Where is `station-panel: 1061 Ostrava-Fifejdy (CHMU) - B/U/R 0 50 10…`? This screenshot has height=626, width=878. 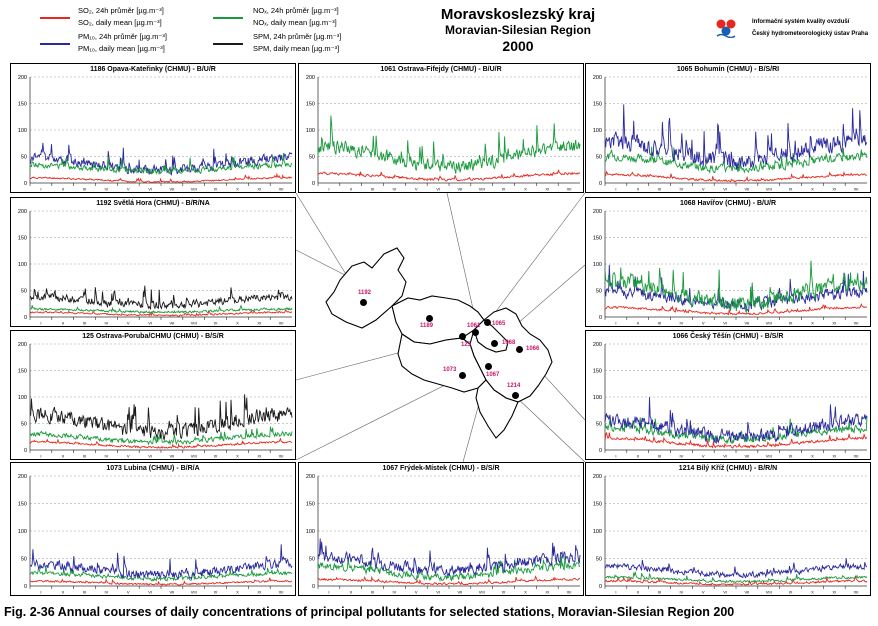 station-panel: 1061 Ostrava-Fifejdy (CHMU) - B/U/R 0 50 10… is located at coordinates (441, 128).